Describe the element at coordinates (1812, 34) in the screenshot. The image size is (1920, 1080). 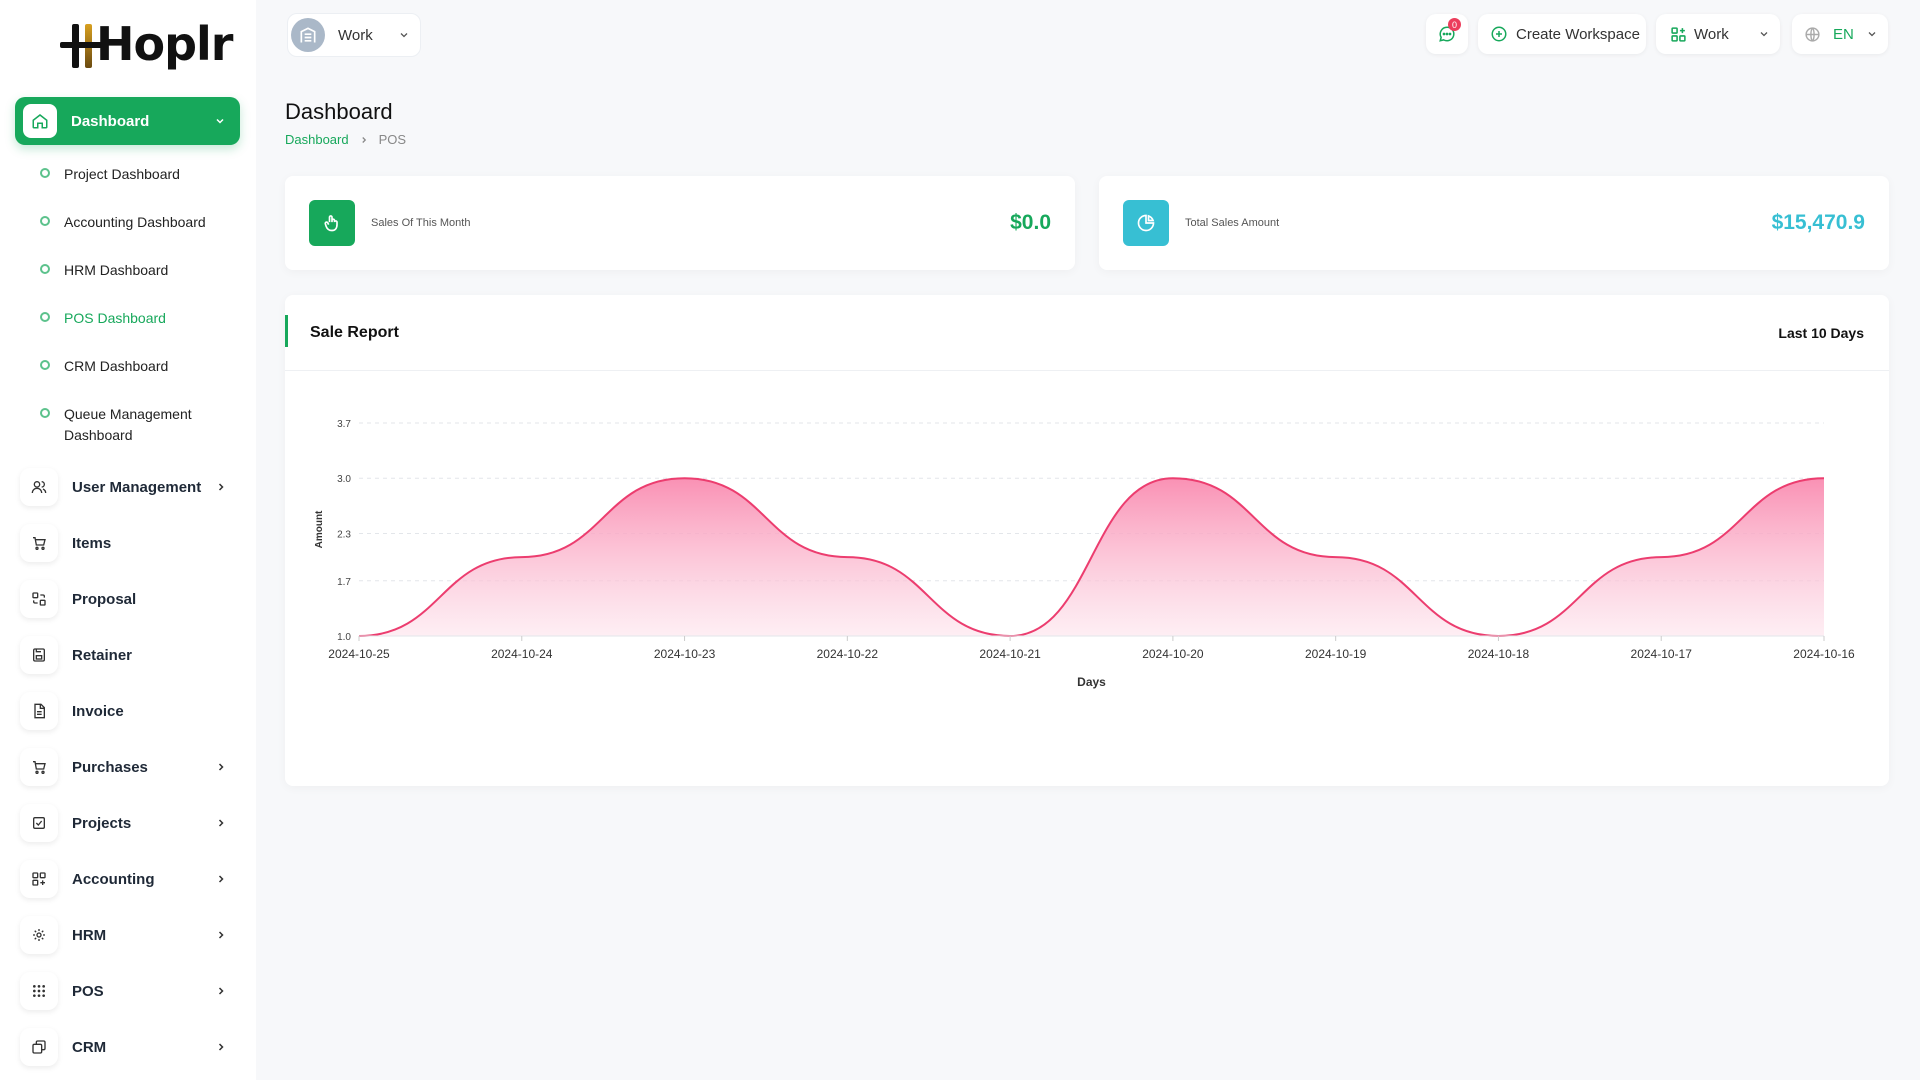
I see `globe-icon` at that location.